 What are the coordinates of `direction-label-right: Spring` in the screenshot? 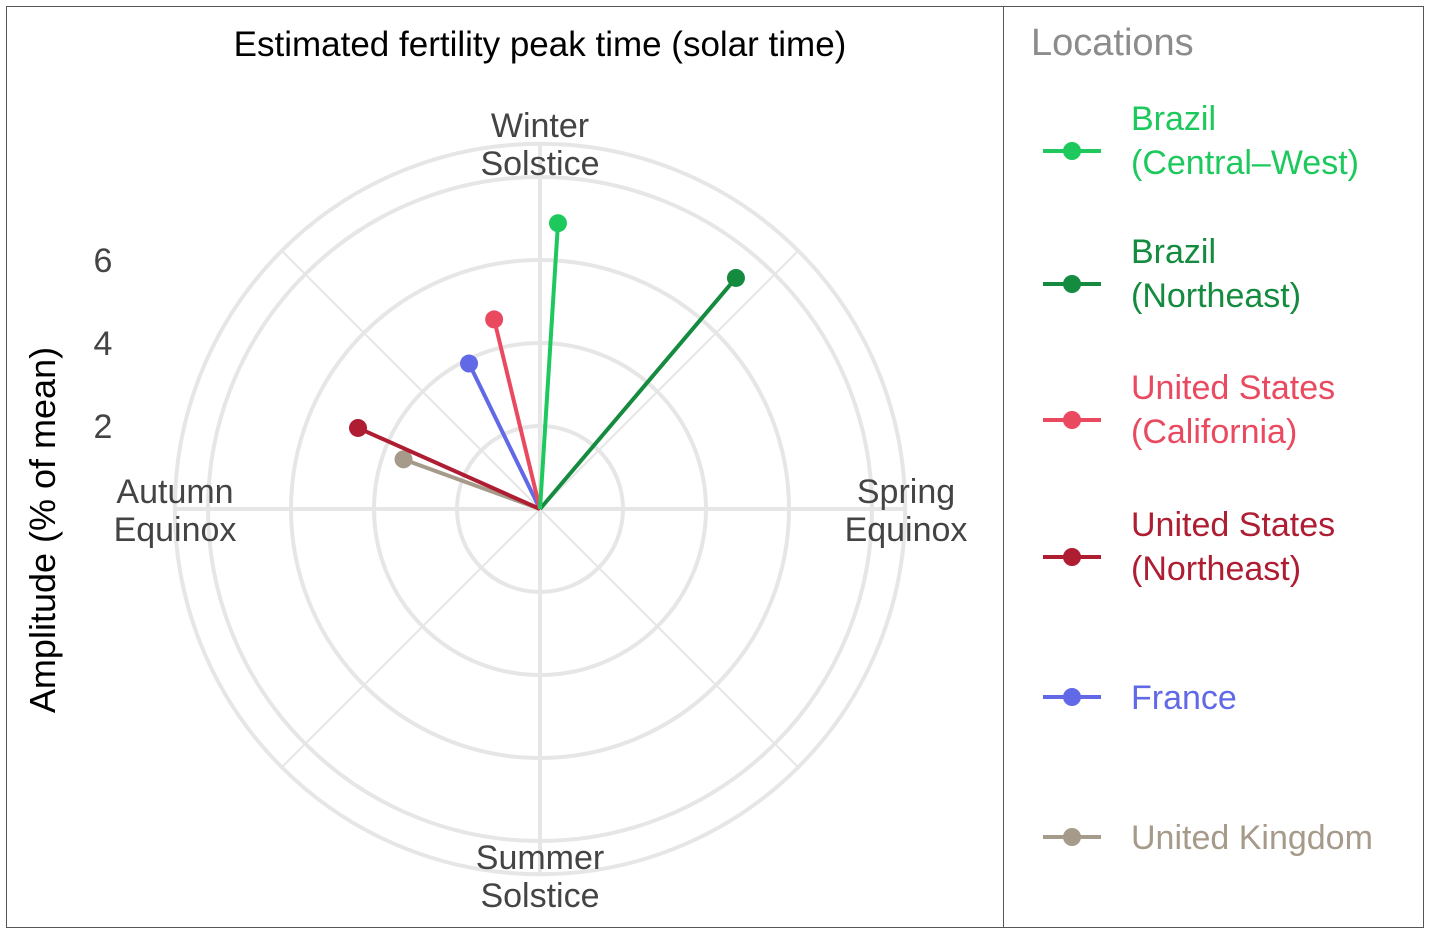 It's located at (906, 492).